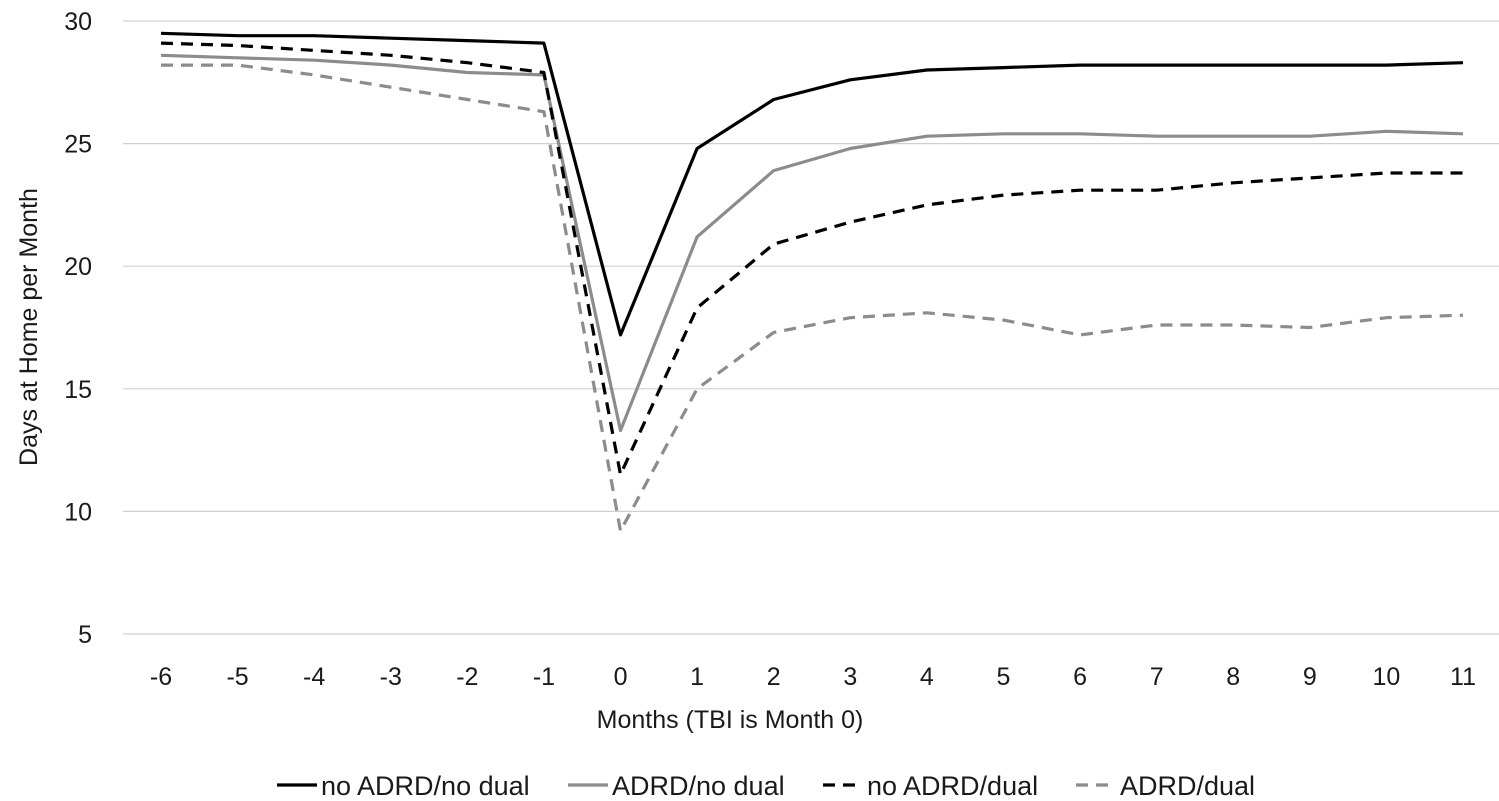  I want to click on y-tick-label: 10, so click(78, 512).